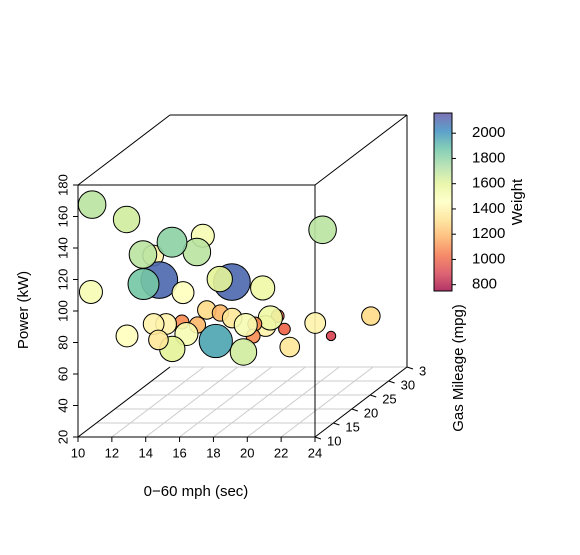 Image resolution: width=580 pixels, height=555 pixels. What do you see at coordinates (145, 452) in the screenshot?
I see `x-tick-label: 14` at bounding box center [145, 452].